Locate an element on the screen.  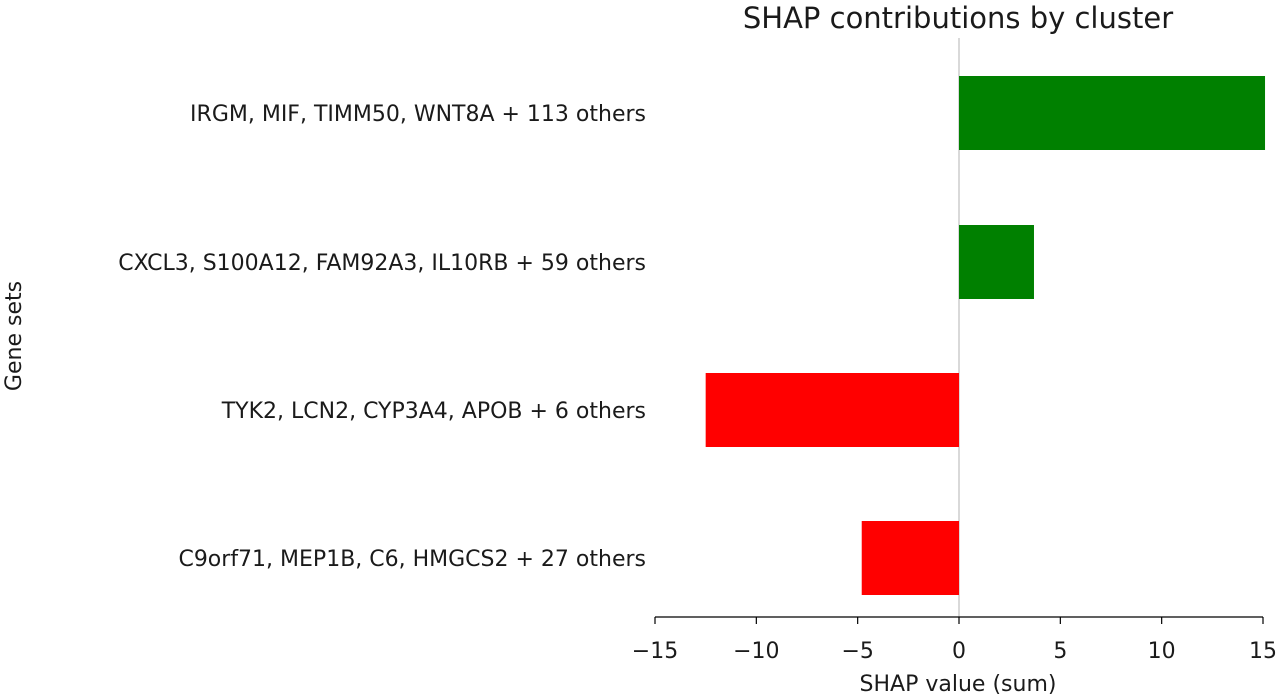
x-tick-label: 5 is located at coordinates (1060, 651).